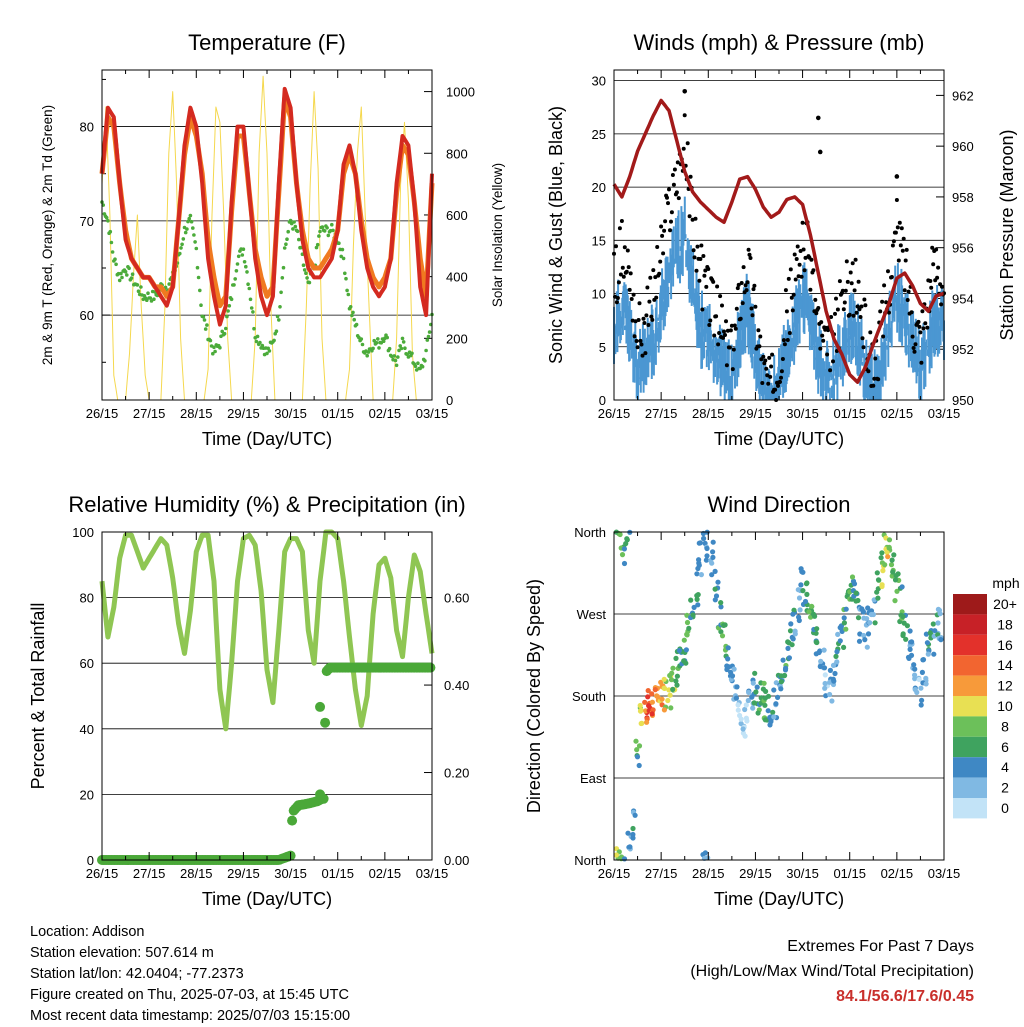  I want to click on x-axis-label: Time (Day/UTC), so click(267, 899).